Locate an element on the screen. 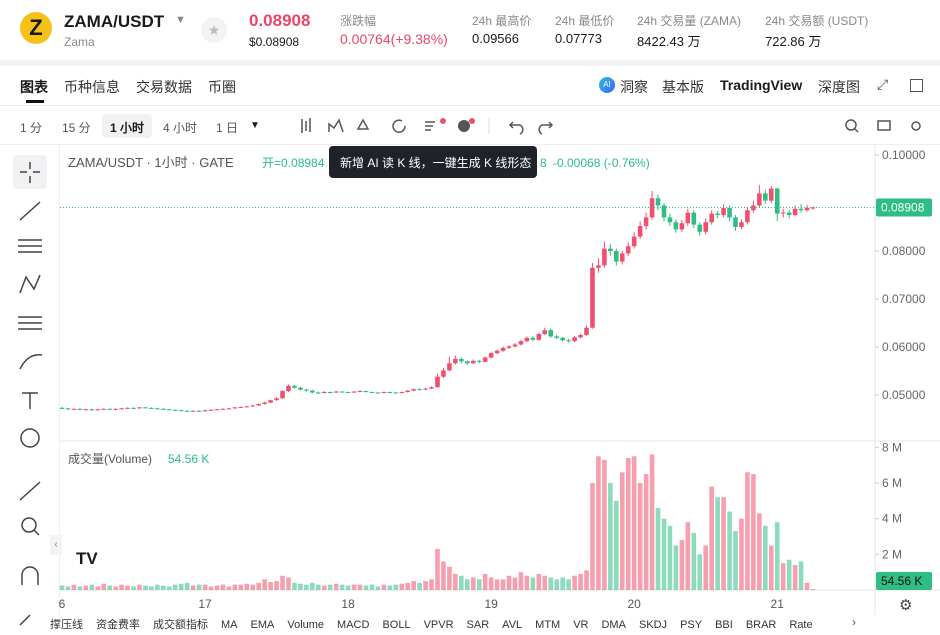 Image resolution: width=940 pixels, height=635 pixels. ruler-tool is located at coordinates (30, 491).